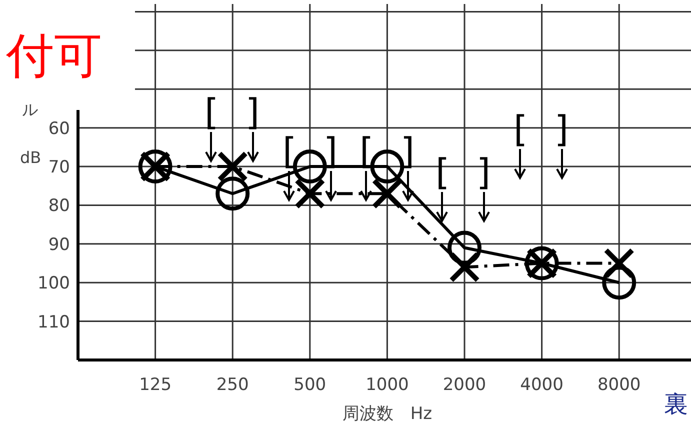  What do you see at coordinates (542, 385) in the screenshot?
I see `x-tick-label: 4000` at bounding box center [542, 385].